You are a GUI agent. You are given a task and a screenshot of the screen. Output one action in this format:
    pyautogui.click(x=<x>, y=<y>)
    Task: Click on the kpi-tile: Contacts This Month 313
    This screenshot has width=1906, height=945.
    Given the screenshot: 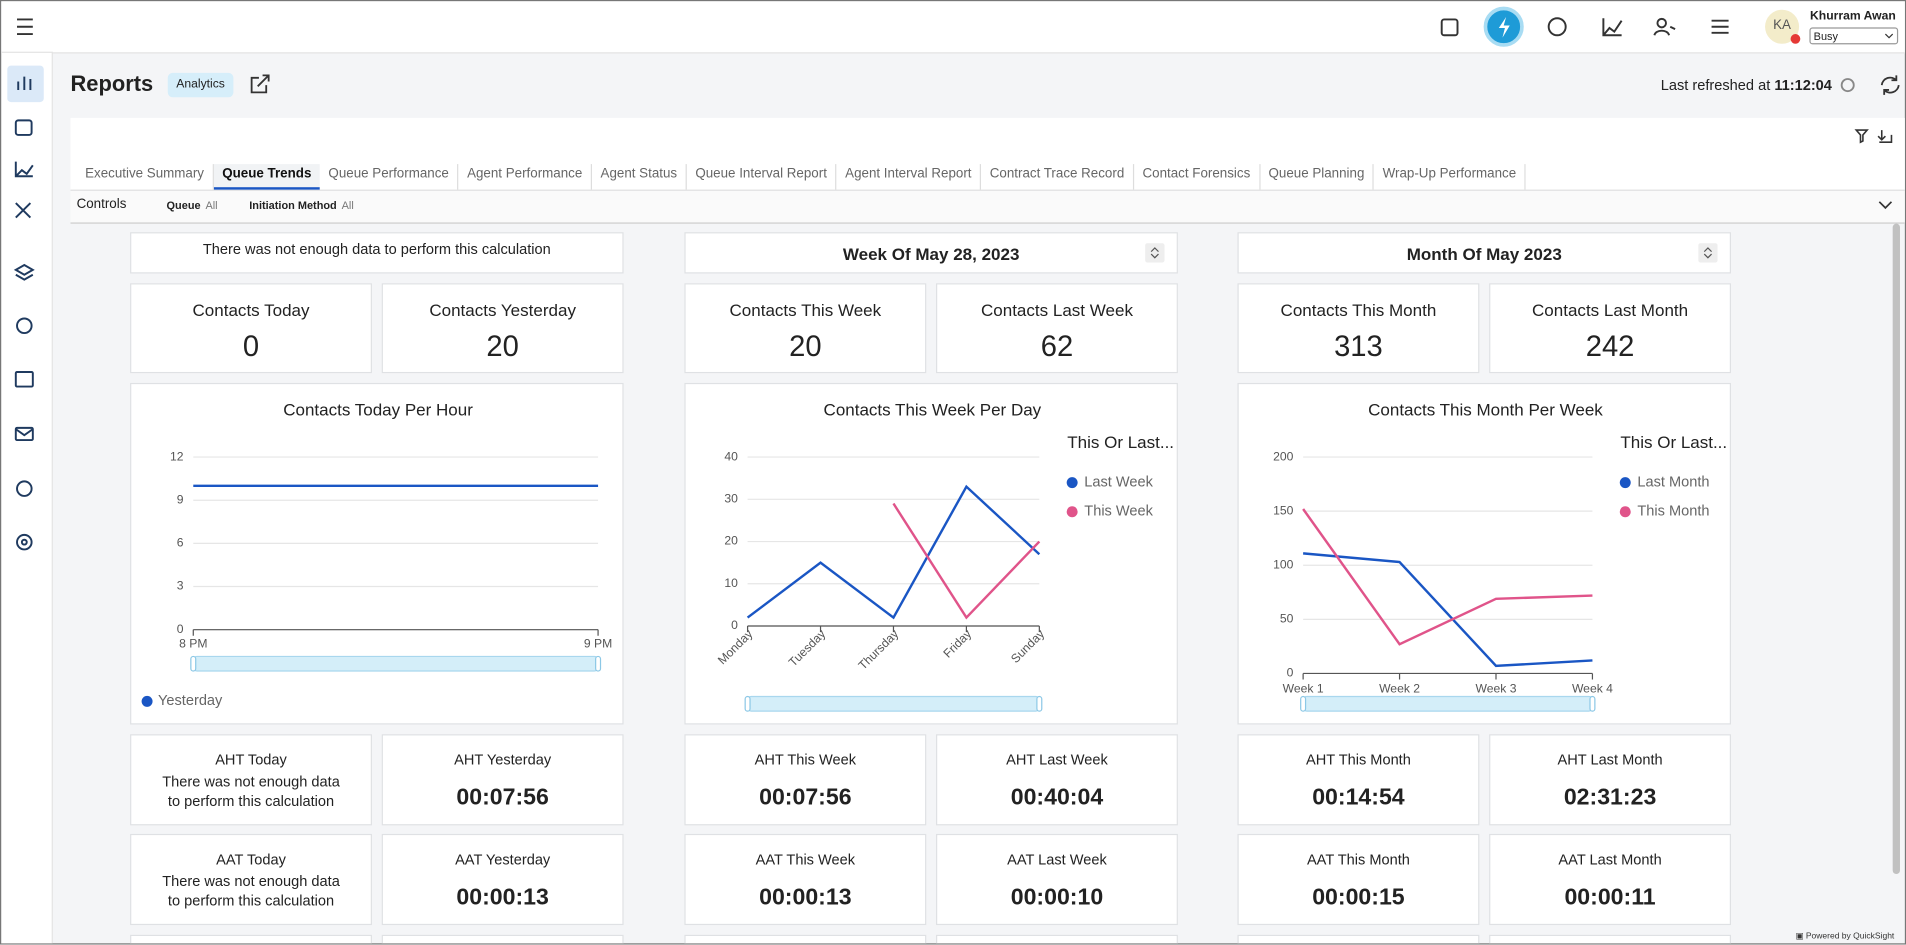 What is the action you would take?
    pyautogui.click(x=1358, y=328)
    